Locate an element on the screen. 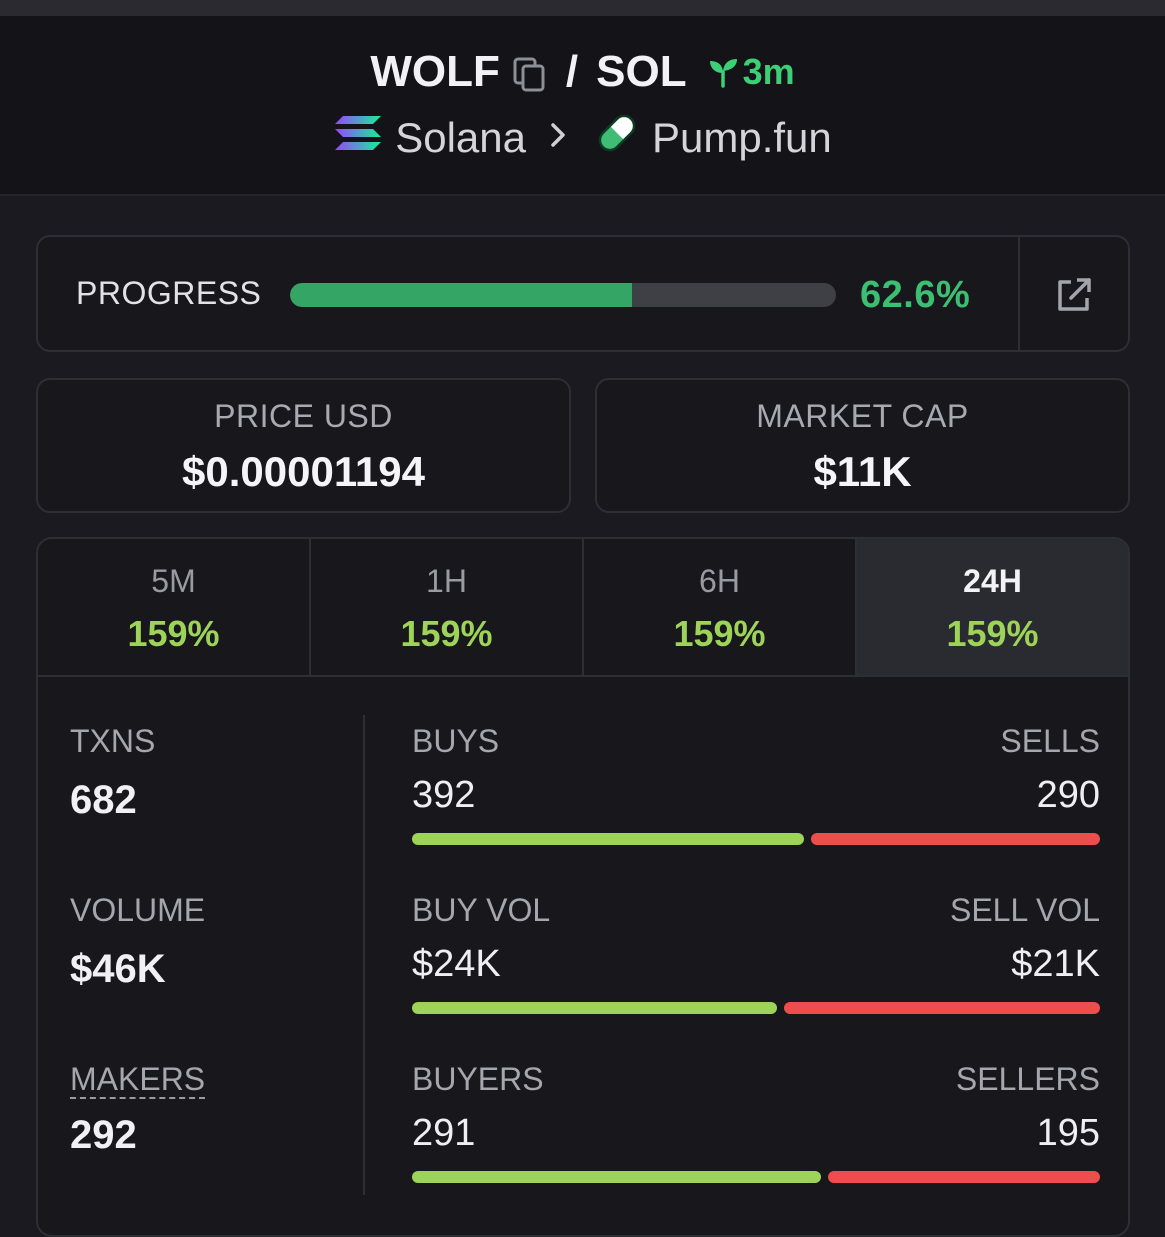 Image resolution: width=1165 pixels, height=1237 pixels. sells-value: 290 is located at coordinates (1068, 795).